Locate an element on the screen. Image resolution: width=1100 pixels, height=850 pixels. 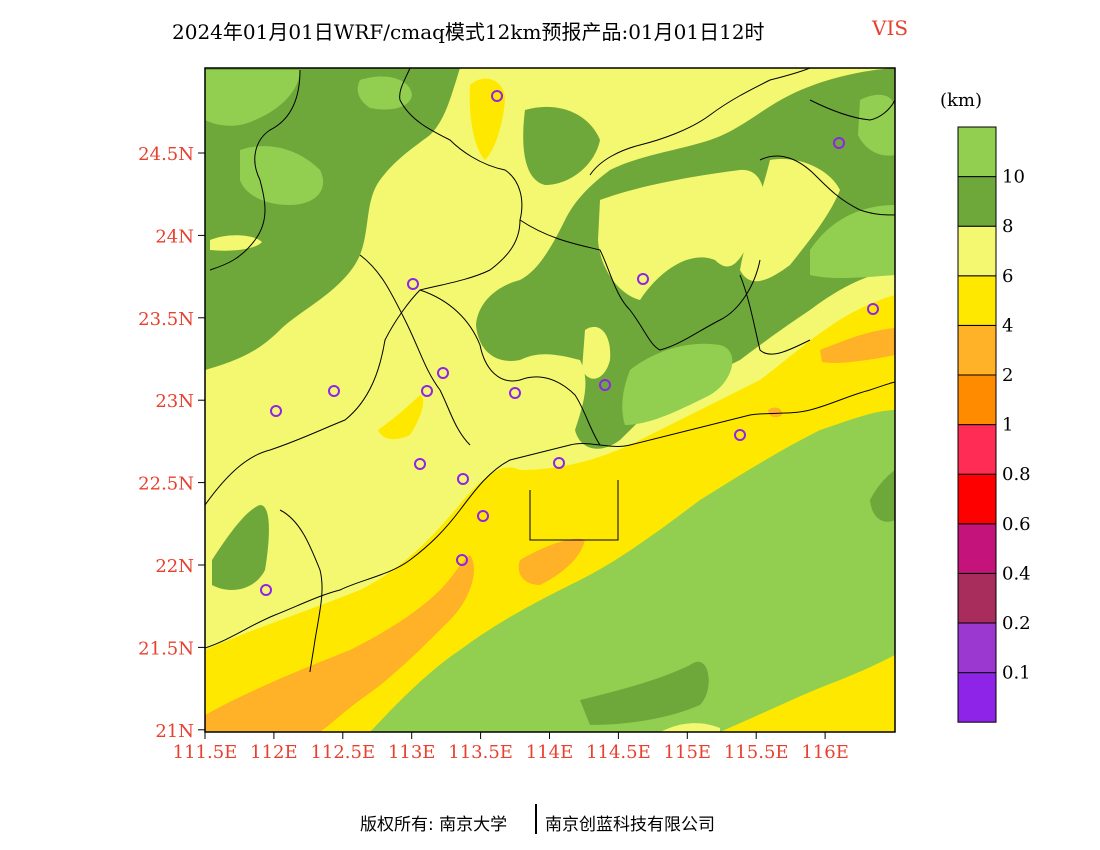
field-light-green-ne3 is located at coordinates (677, 384).